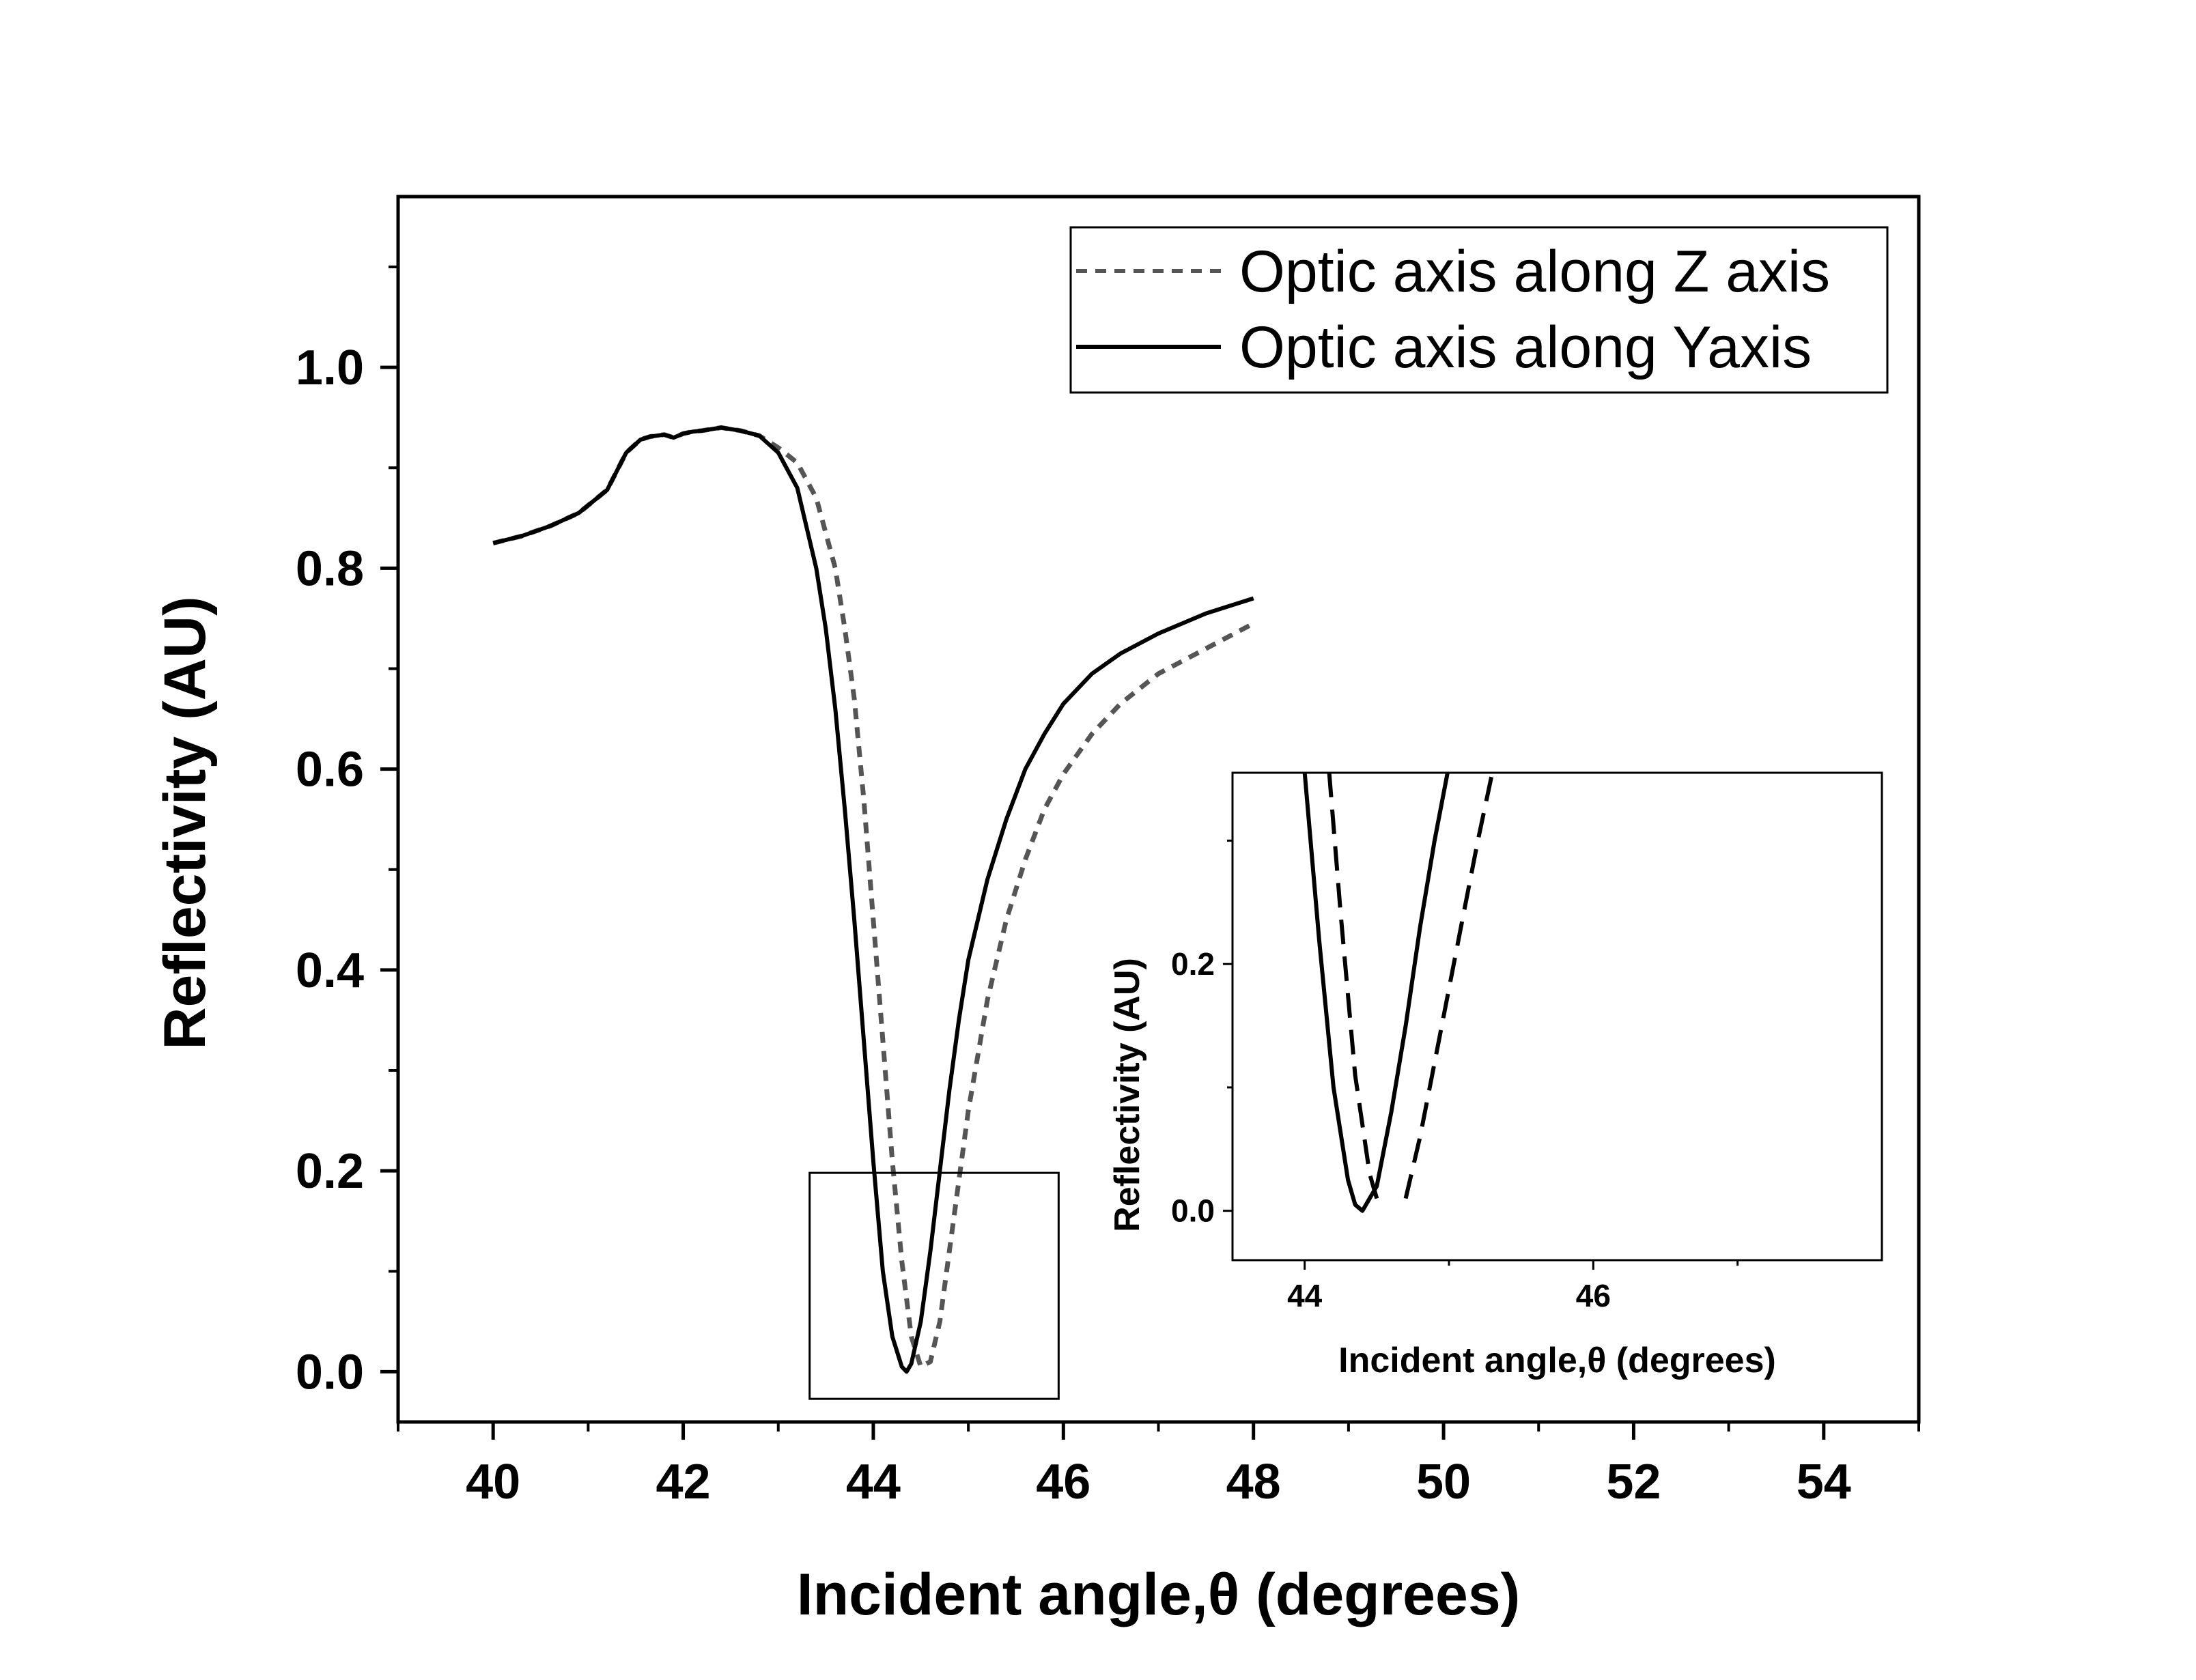 This screenshot has width=2196, height=1680. What do you see at coordinates (185, 822) in the screenshot?
I see `y-axis-title: Reflectivity (AU)` at bounding box center [185, 822].